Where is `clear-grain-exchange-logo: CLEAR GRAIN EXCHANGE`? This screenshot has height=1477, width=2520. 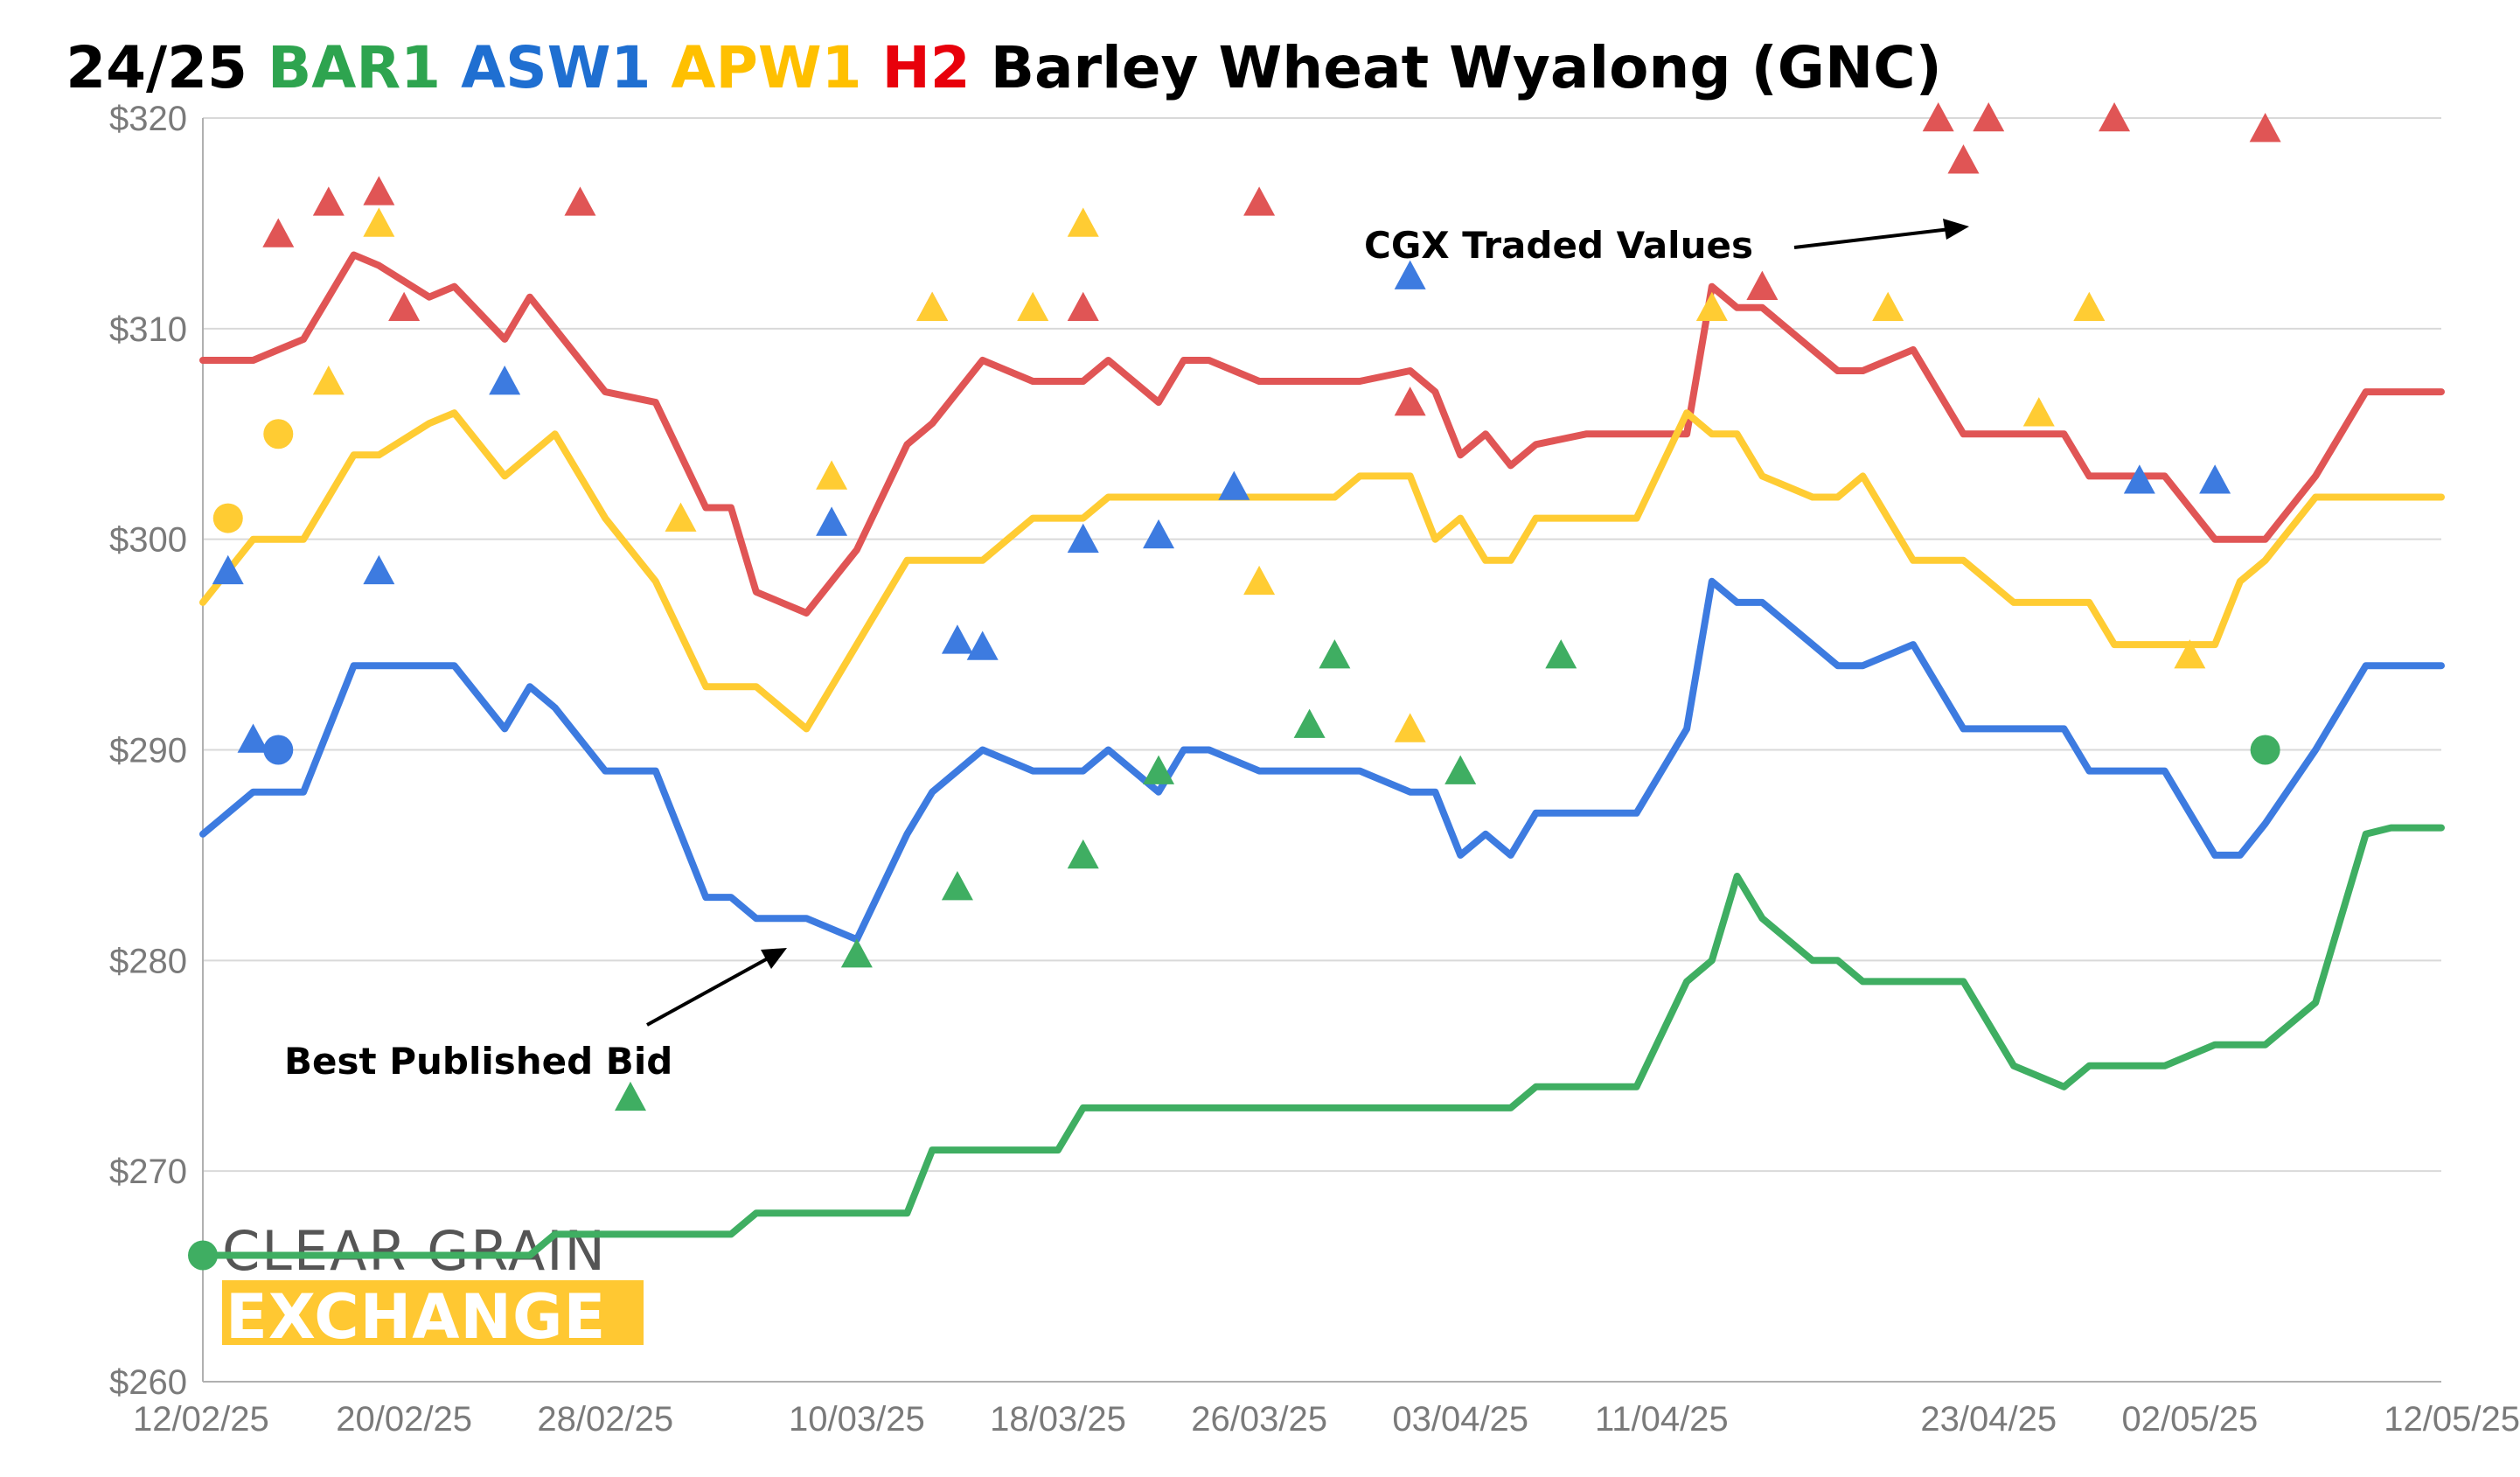
clear-grain-exchange-logo: CLEAR GRAIN EXCHANGE is located at coordinates (433, 1286).